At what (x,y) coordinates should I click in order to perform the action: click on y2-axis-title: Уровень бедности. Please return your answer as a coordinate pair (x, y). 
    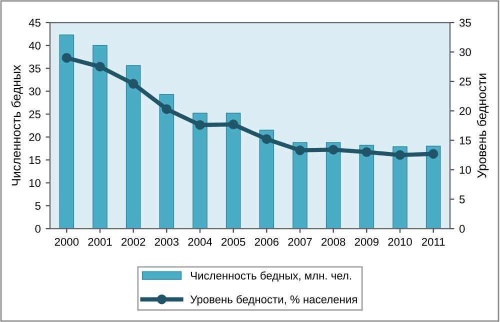
    Looking at the image, I should click on (482, 126).